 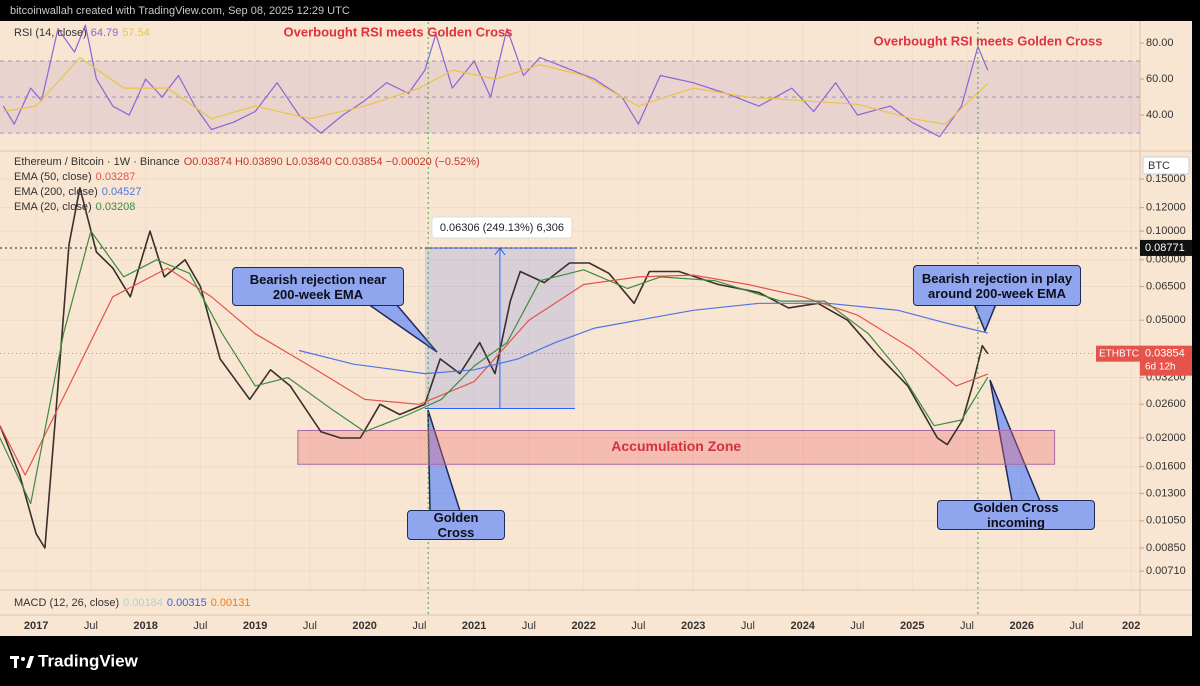 What do you see at coordinates (1166, 231) in the screenshot?
I see `y-tick-label: 0.10000` at bounding box center [1166, 231].